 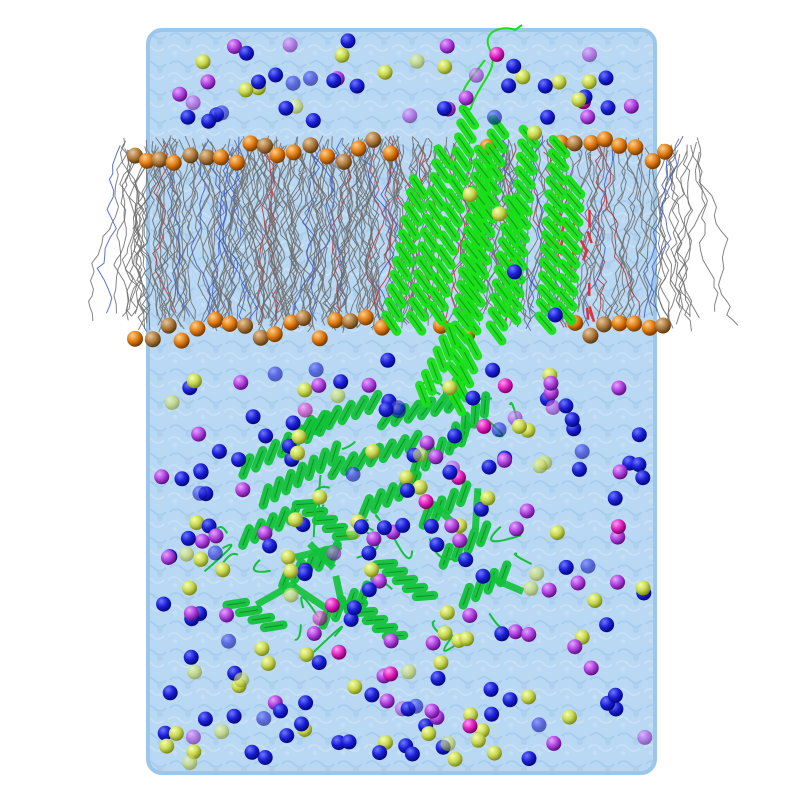 I want to click on transmembrane-helices, so click(x=483, y=260).